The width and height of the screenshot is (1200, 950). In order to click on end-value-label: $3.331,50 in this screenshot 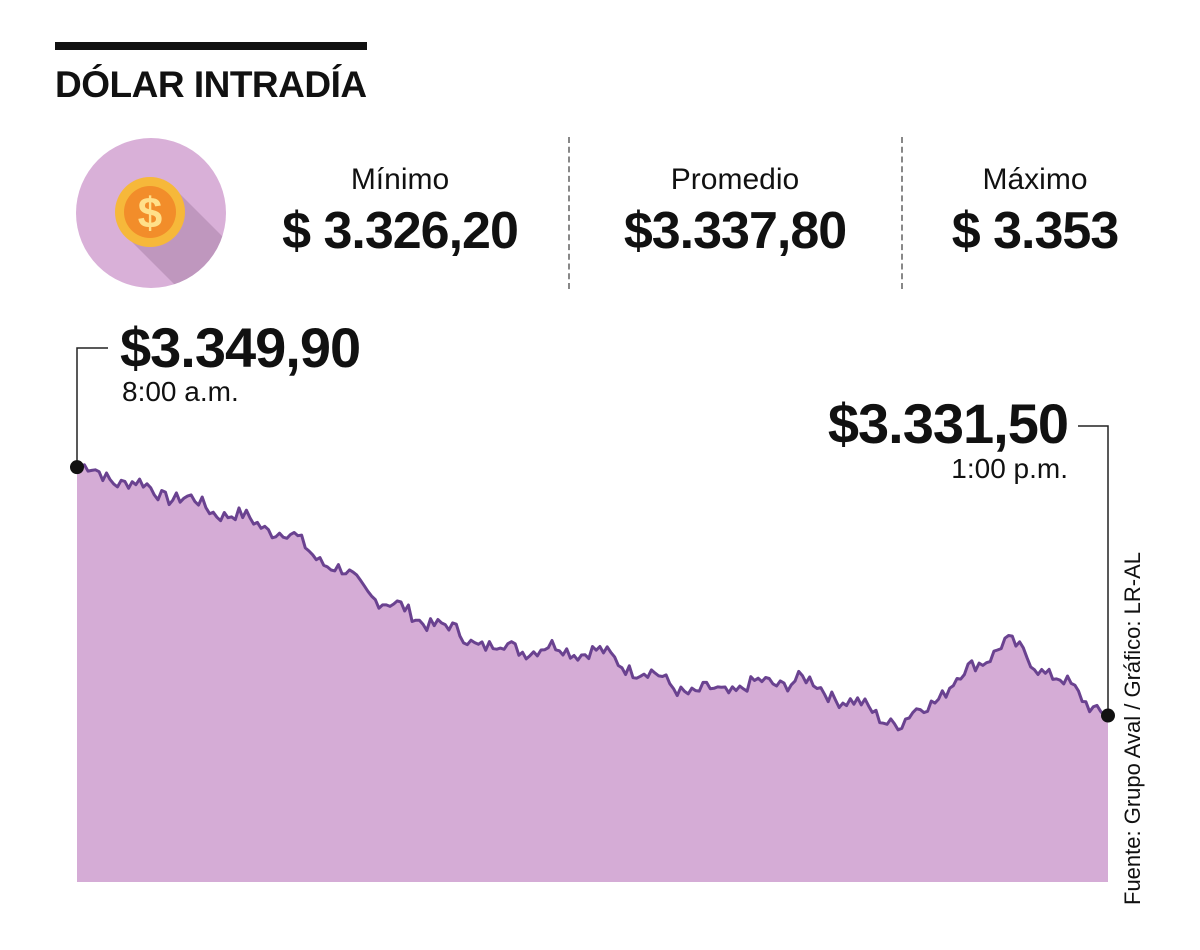, I will do `click(948, 423)`.